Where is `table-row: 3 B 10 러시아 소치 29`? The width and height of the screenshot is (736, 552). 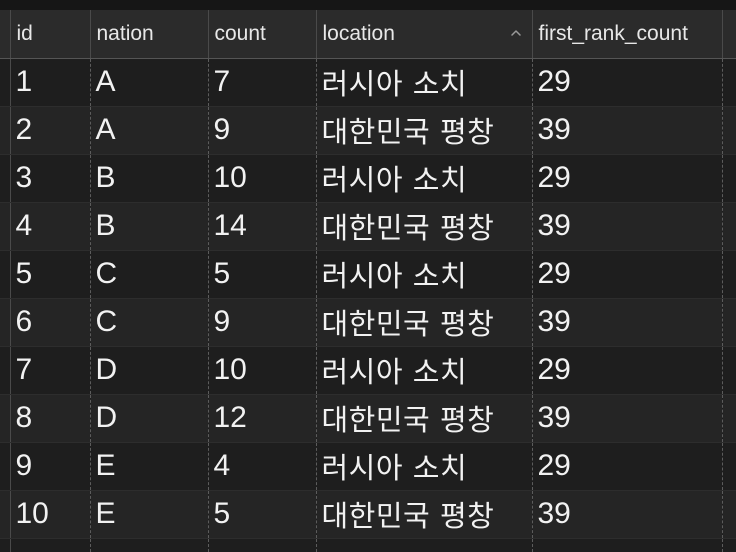 table-row: 3 B 10 러시아 소치 29 is located at coordinates (368, 178).